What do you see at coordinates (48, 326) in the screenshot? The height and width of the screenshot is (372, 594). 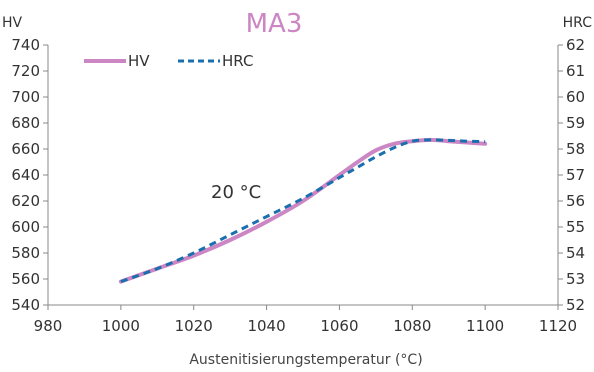 I see `x-tick-label: 980` at bounding box center [48, 326].